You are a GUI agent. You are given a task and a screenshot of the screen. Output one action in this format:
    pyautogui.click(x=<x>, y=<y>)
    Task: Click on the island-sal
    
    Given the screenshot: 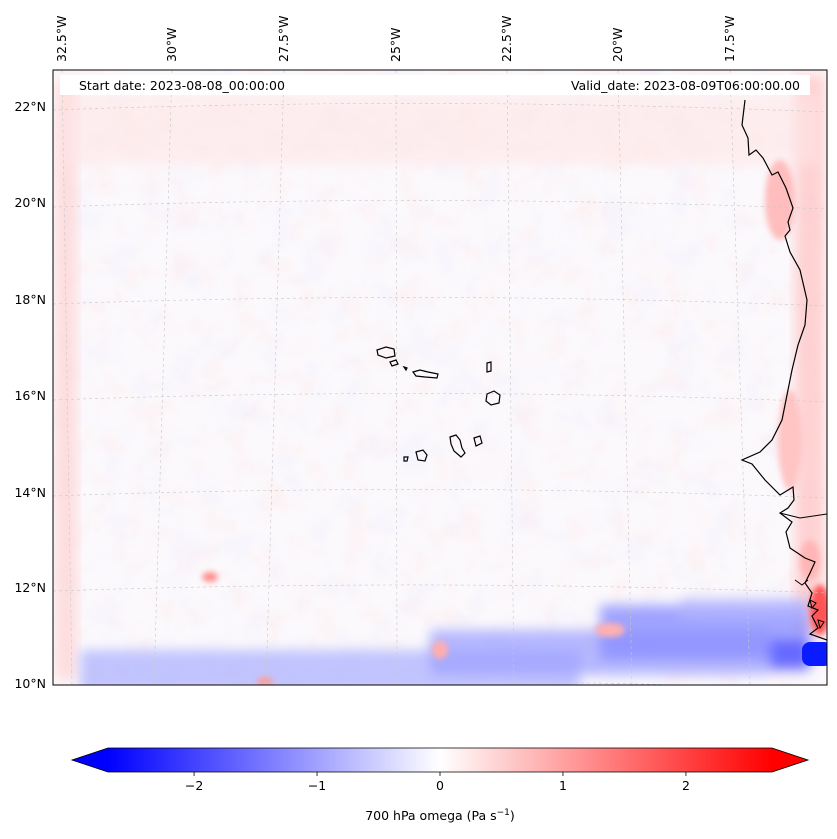 What is the action you would take?
    pyautogui.click(x=489, y=367)
    